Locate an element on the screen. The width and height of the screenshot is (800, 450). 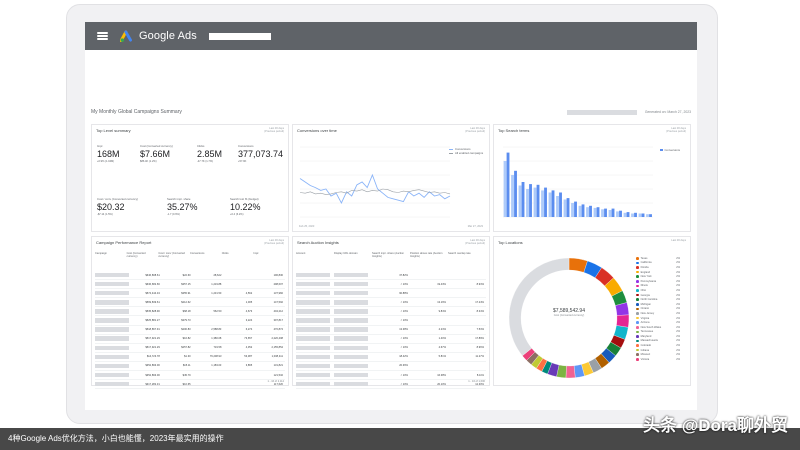
legend-item: New South Wales 2% is located at coordinates (658, 327).